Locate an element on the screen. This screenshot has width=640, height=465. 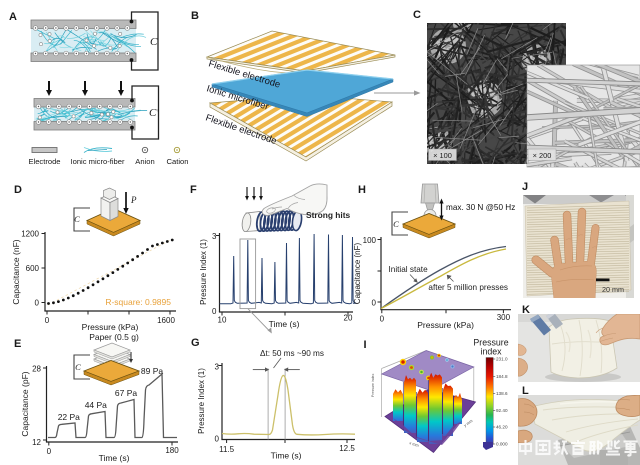
svg-text: A is located at coordinates (13, 17).